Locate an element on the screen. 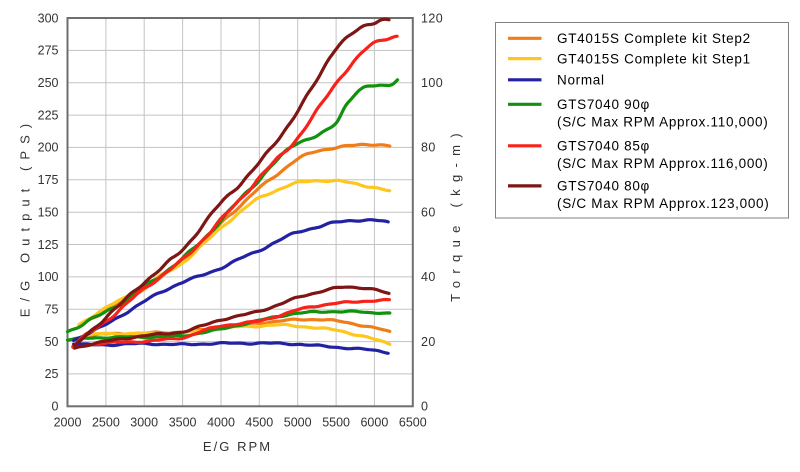 The height and width of the screenshot is (472, 800). svg-text: (S/C Max RPM Approx.110,000) is located at coordinates (662, 122).